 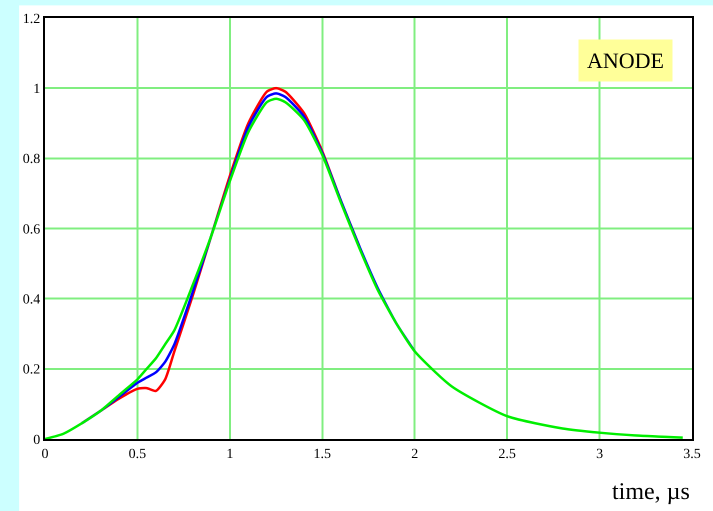 I want to click on y-tick-label: 0.8, so click(x=31, y=160).